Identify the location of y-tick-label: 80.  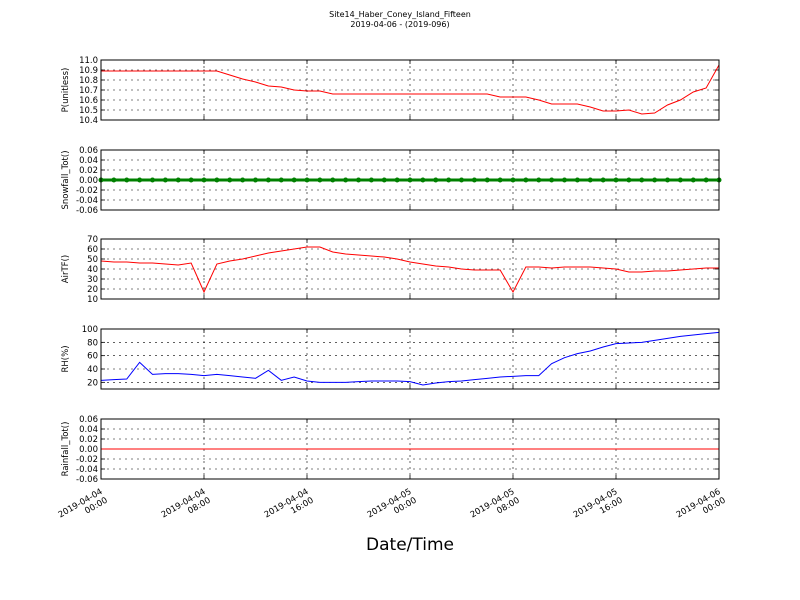
(92, 343).